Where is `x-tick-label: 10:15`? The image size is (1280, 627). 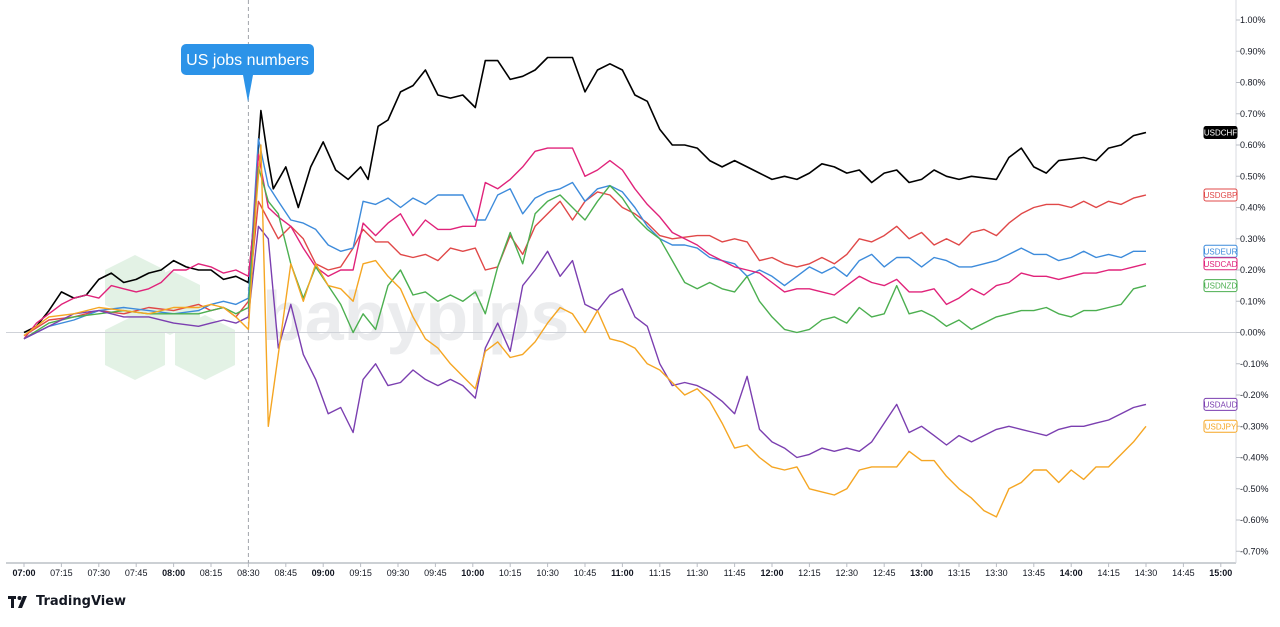
x-tick-label: 10:15 is located at coordinates (510, 573).